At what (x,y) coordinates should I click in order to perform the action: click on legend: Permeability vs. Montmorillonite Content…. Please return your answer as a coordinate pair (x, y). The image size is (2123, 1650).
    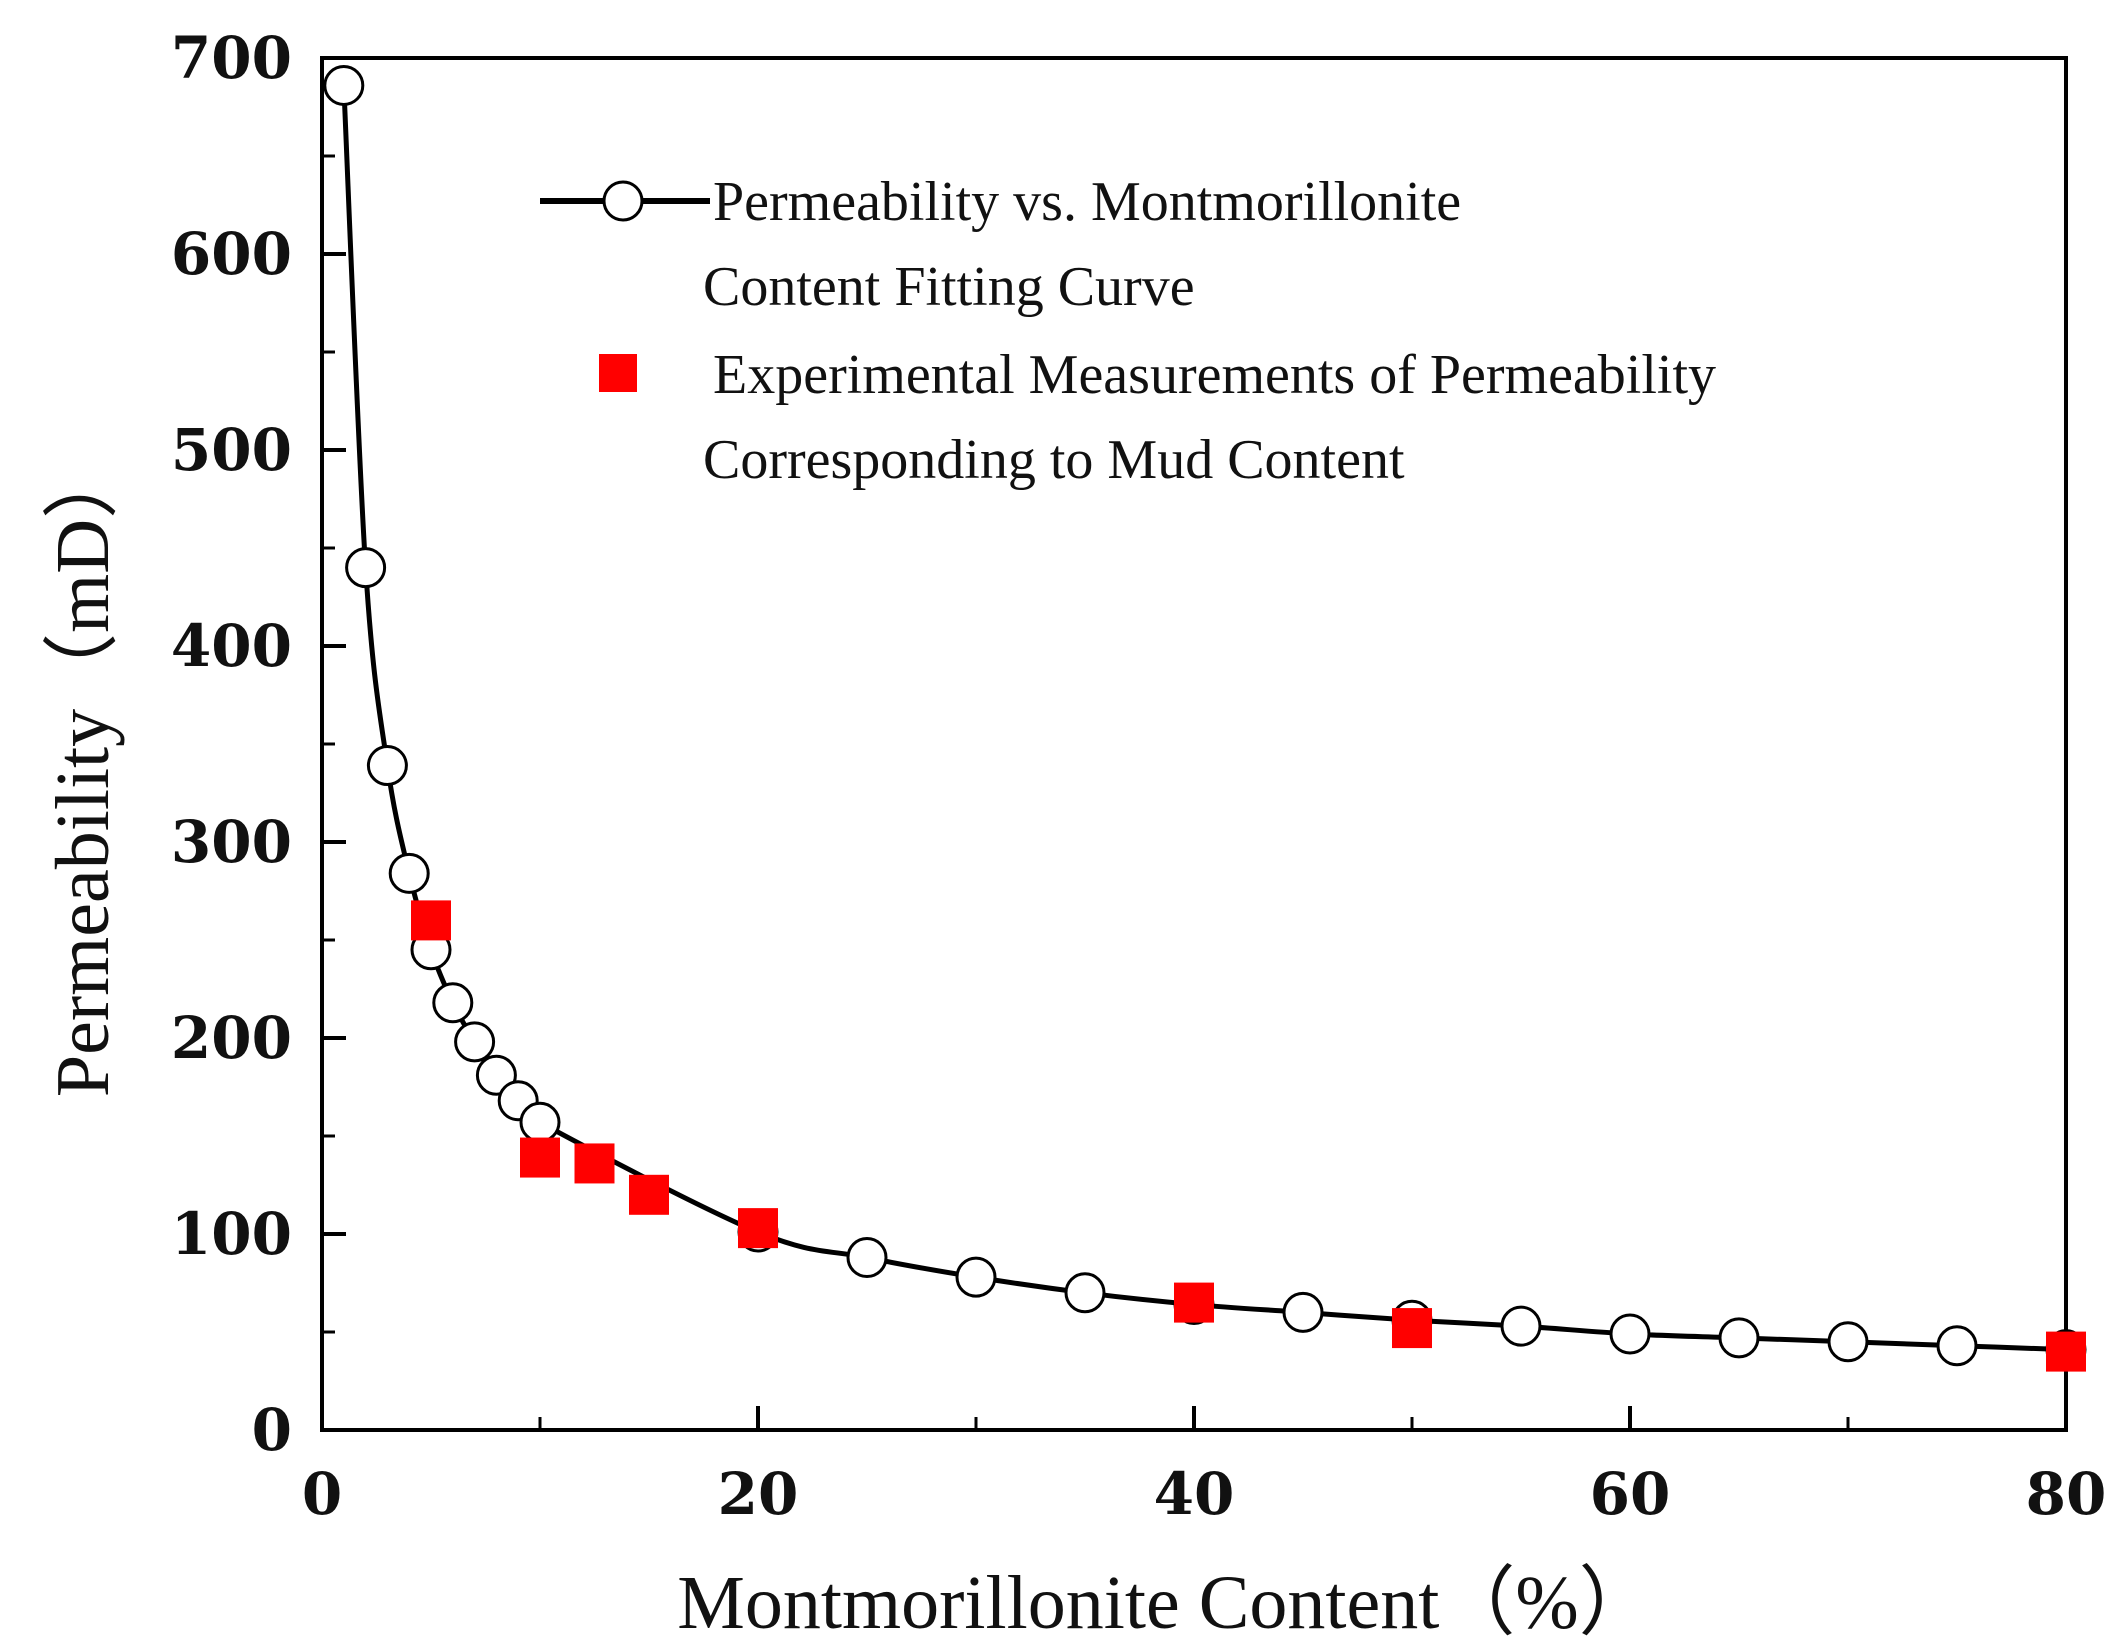
    Looking at the image, I should click on (1128, 331).